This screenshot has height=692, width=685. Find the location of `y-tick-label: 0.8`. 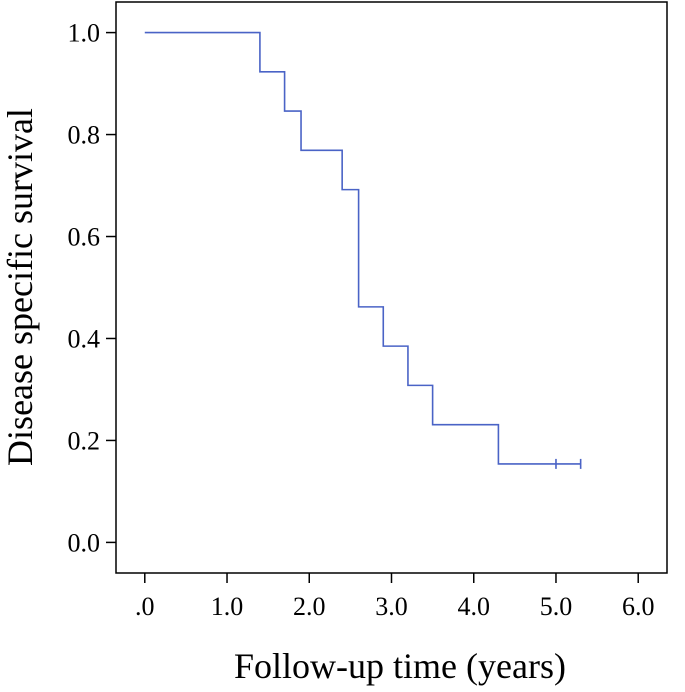

y-tick-label: 0.8 is located at coordinates (84, 135).